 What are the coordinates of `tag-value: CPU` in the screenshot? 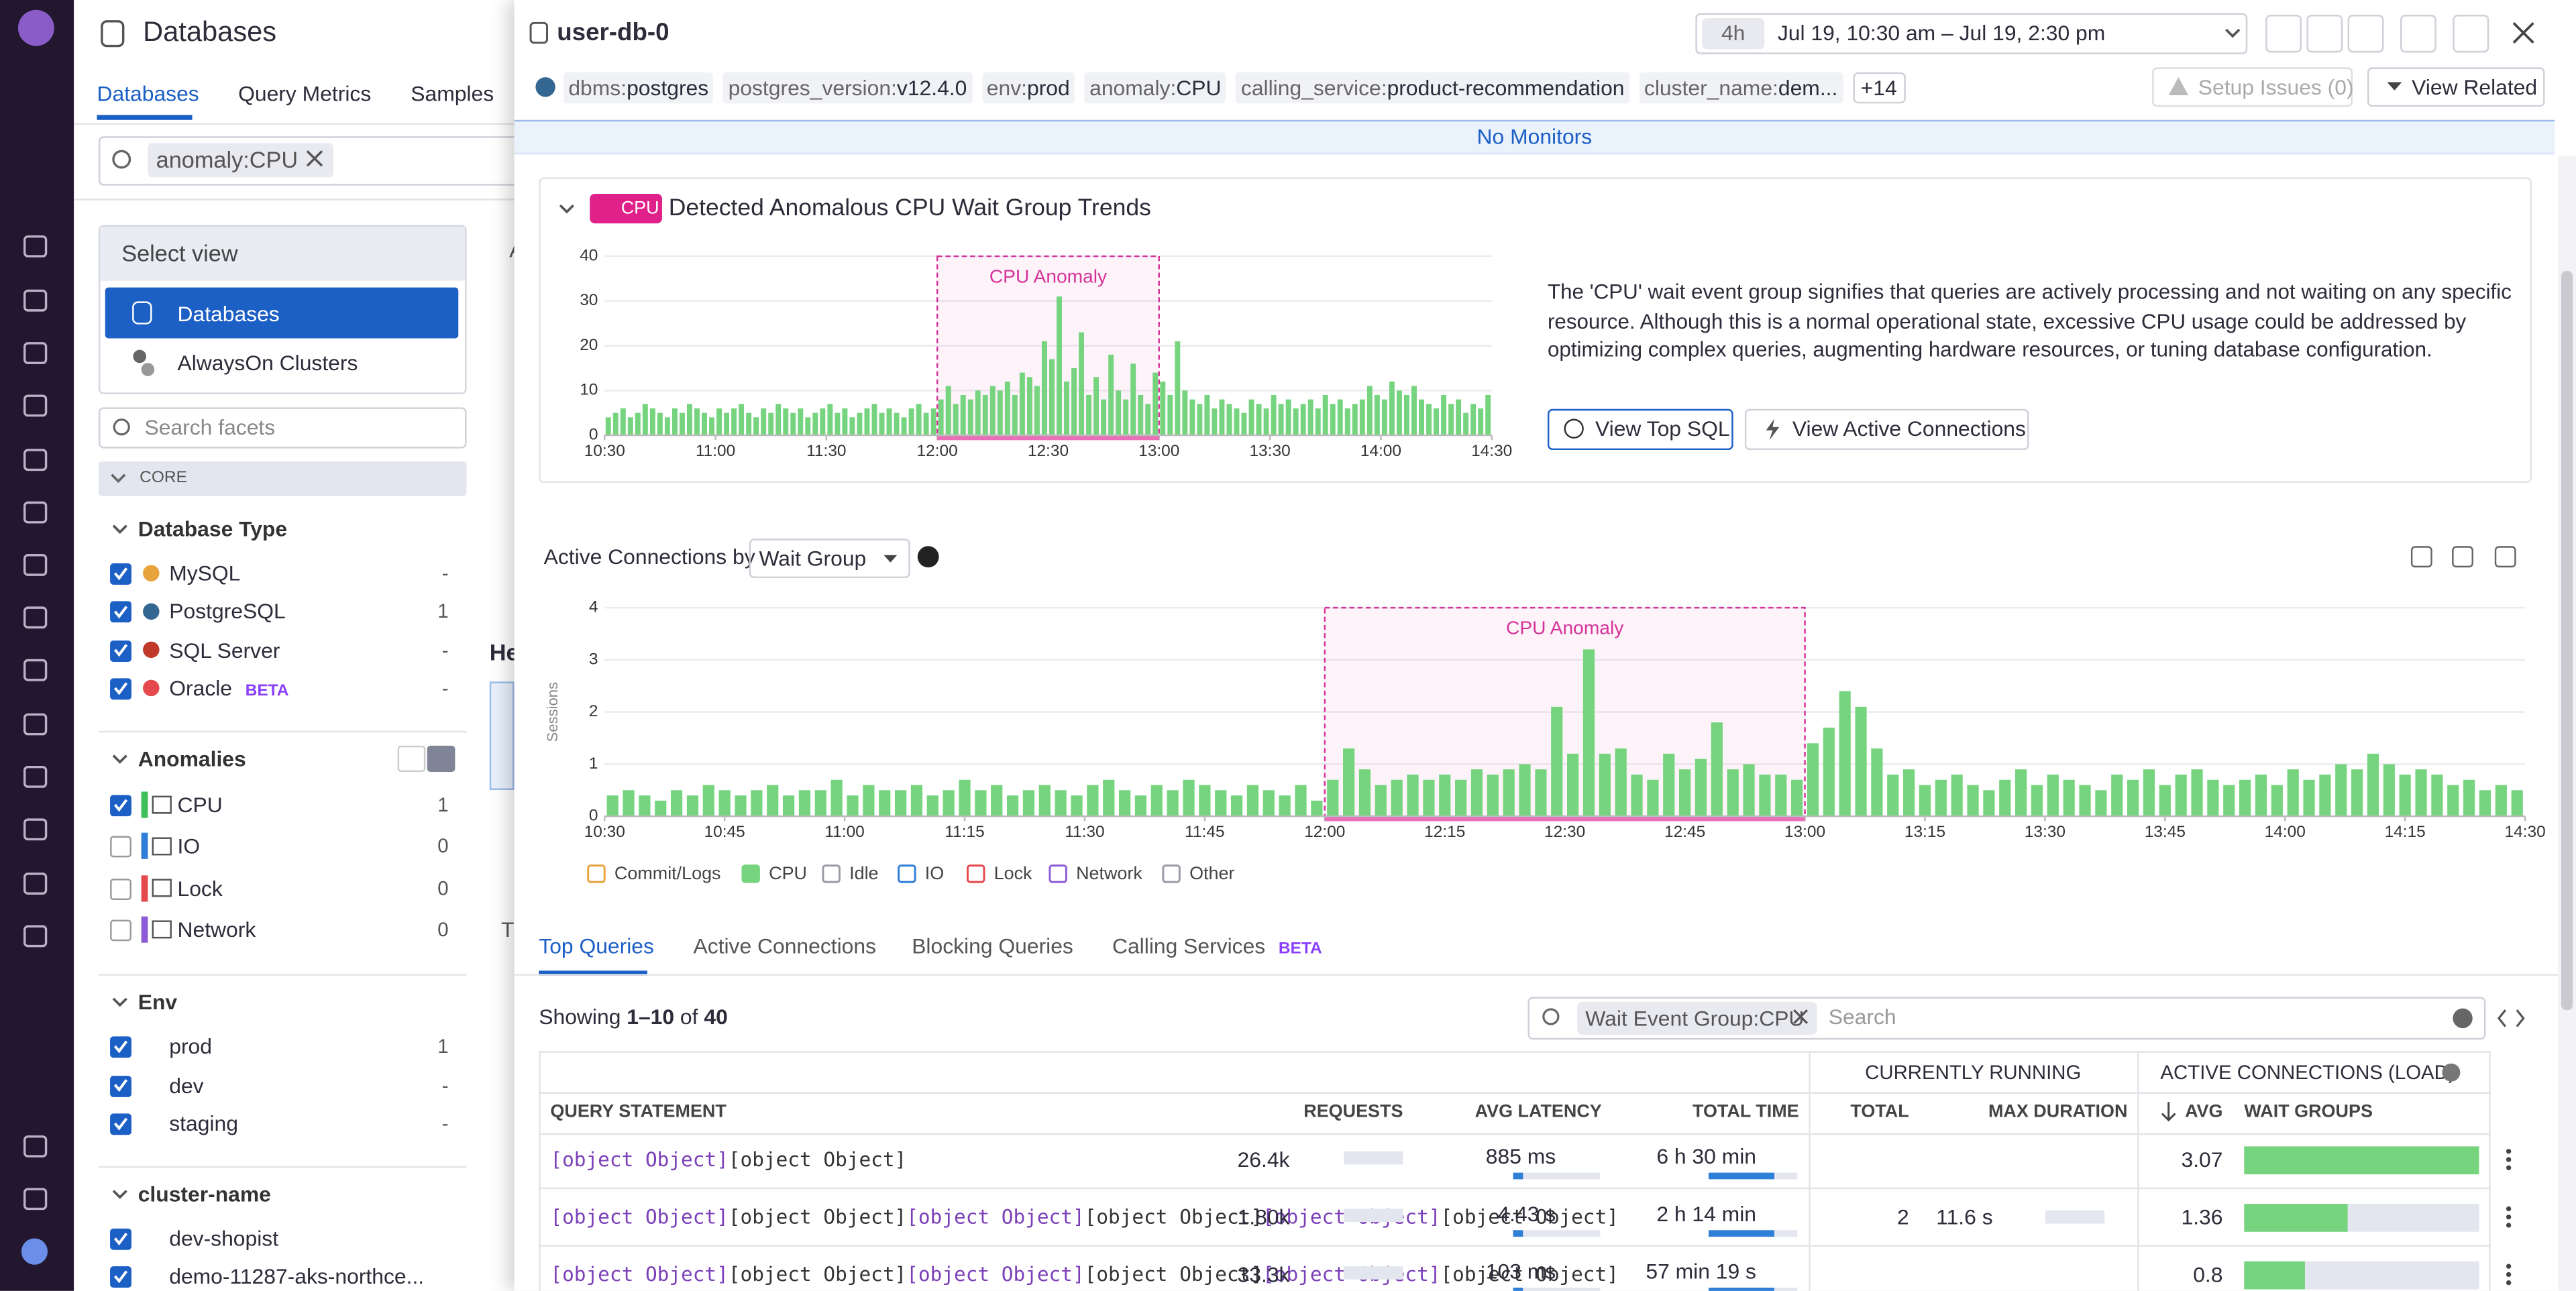 It's located at (1199, 87).